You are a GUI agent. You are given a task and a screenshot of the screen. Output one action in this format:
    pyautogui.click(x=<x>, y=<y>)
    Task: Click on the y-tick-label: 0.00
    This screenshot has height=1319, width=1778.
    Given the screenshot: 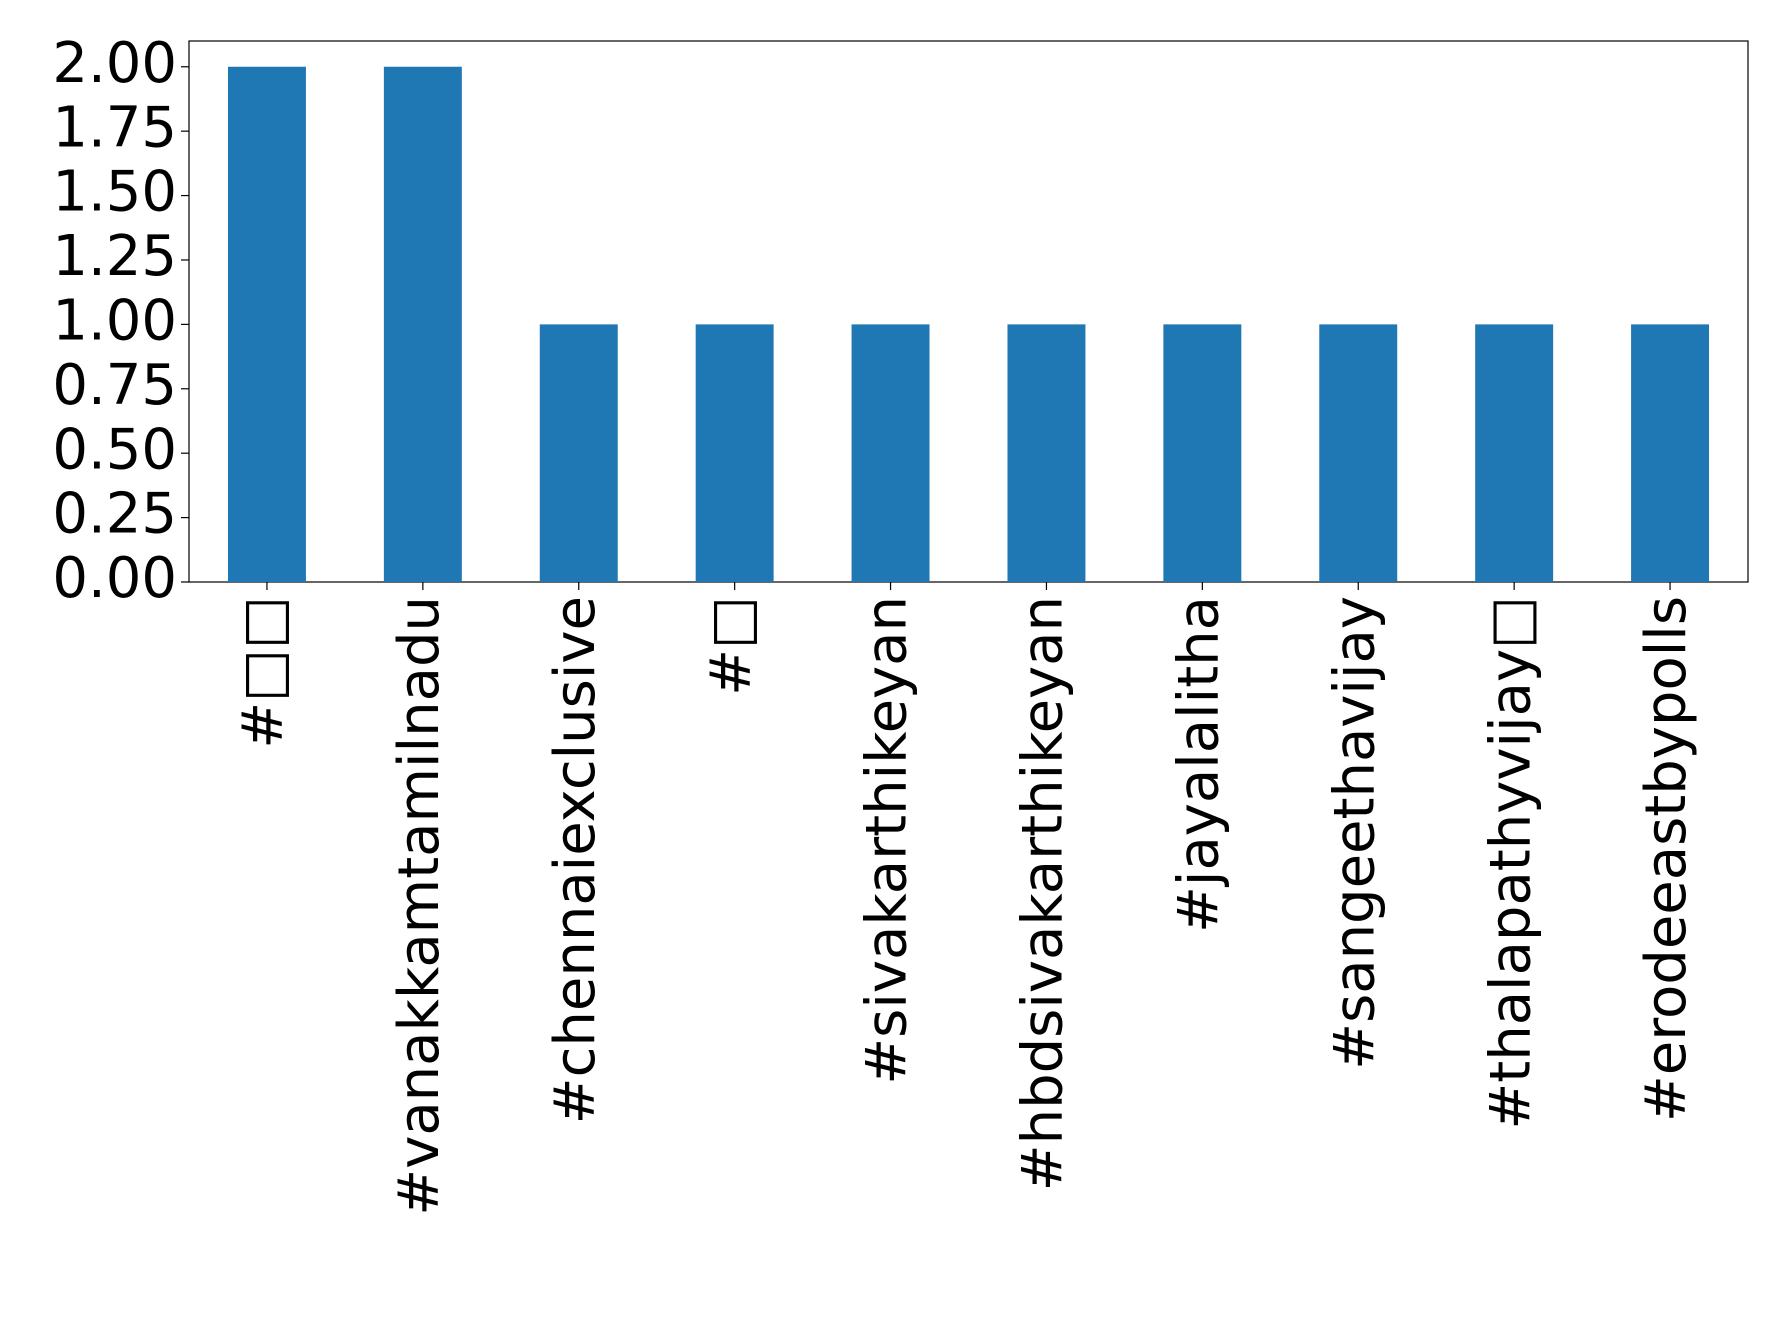 What is the action you would take?
    pyautogui.click(x=114, y=578)
    